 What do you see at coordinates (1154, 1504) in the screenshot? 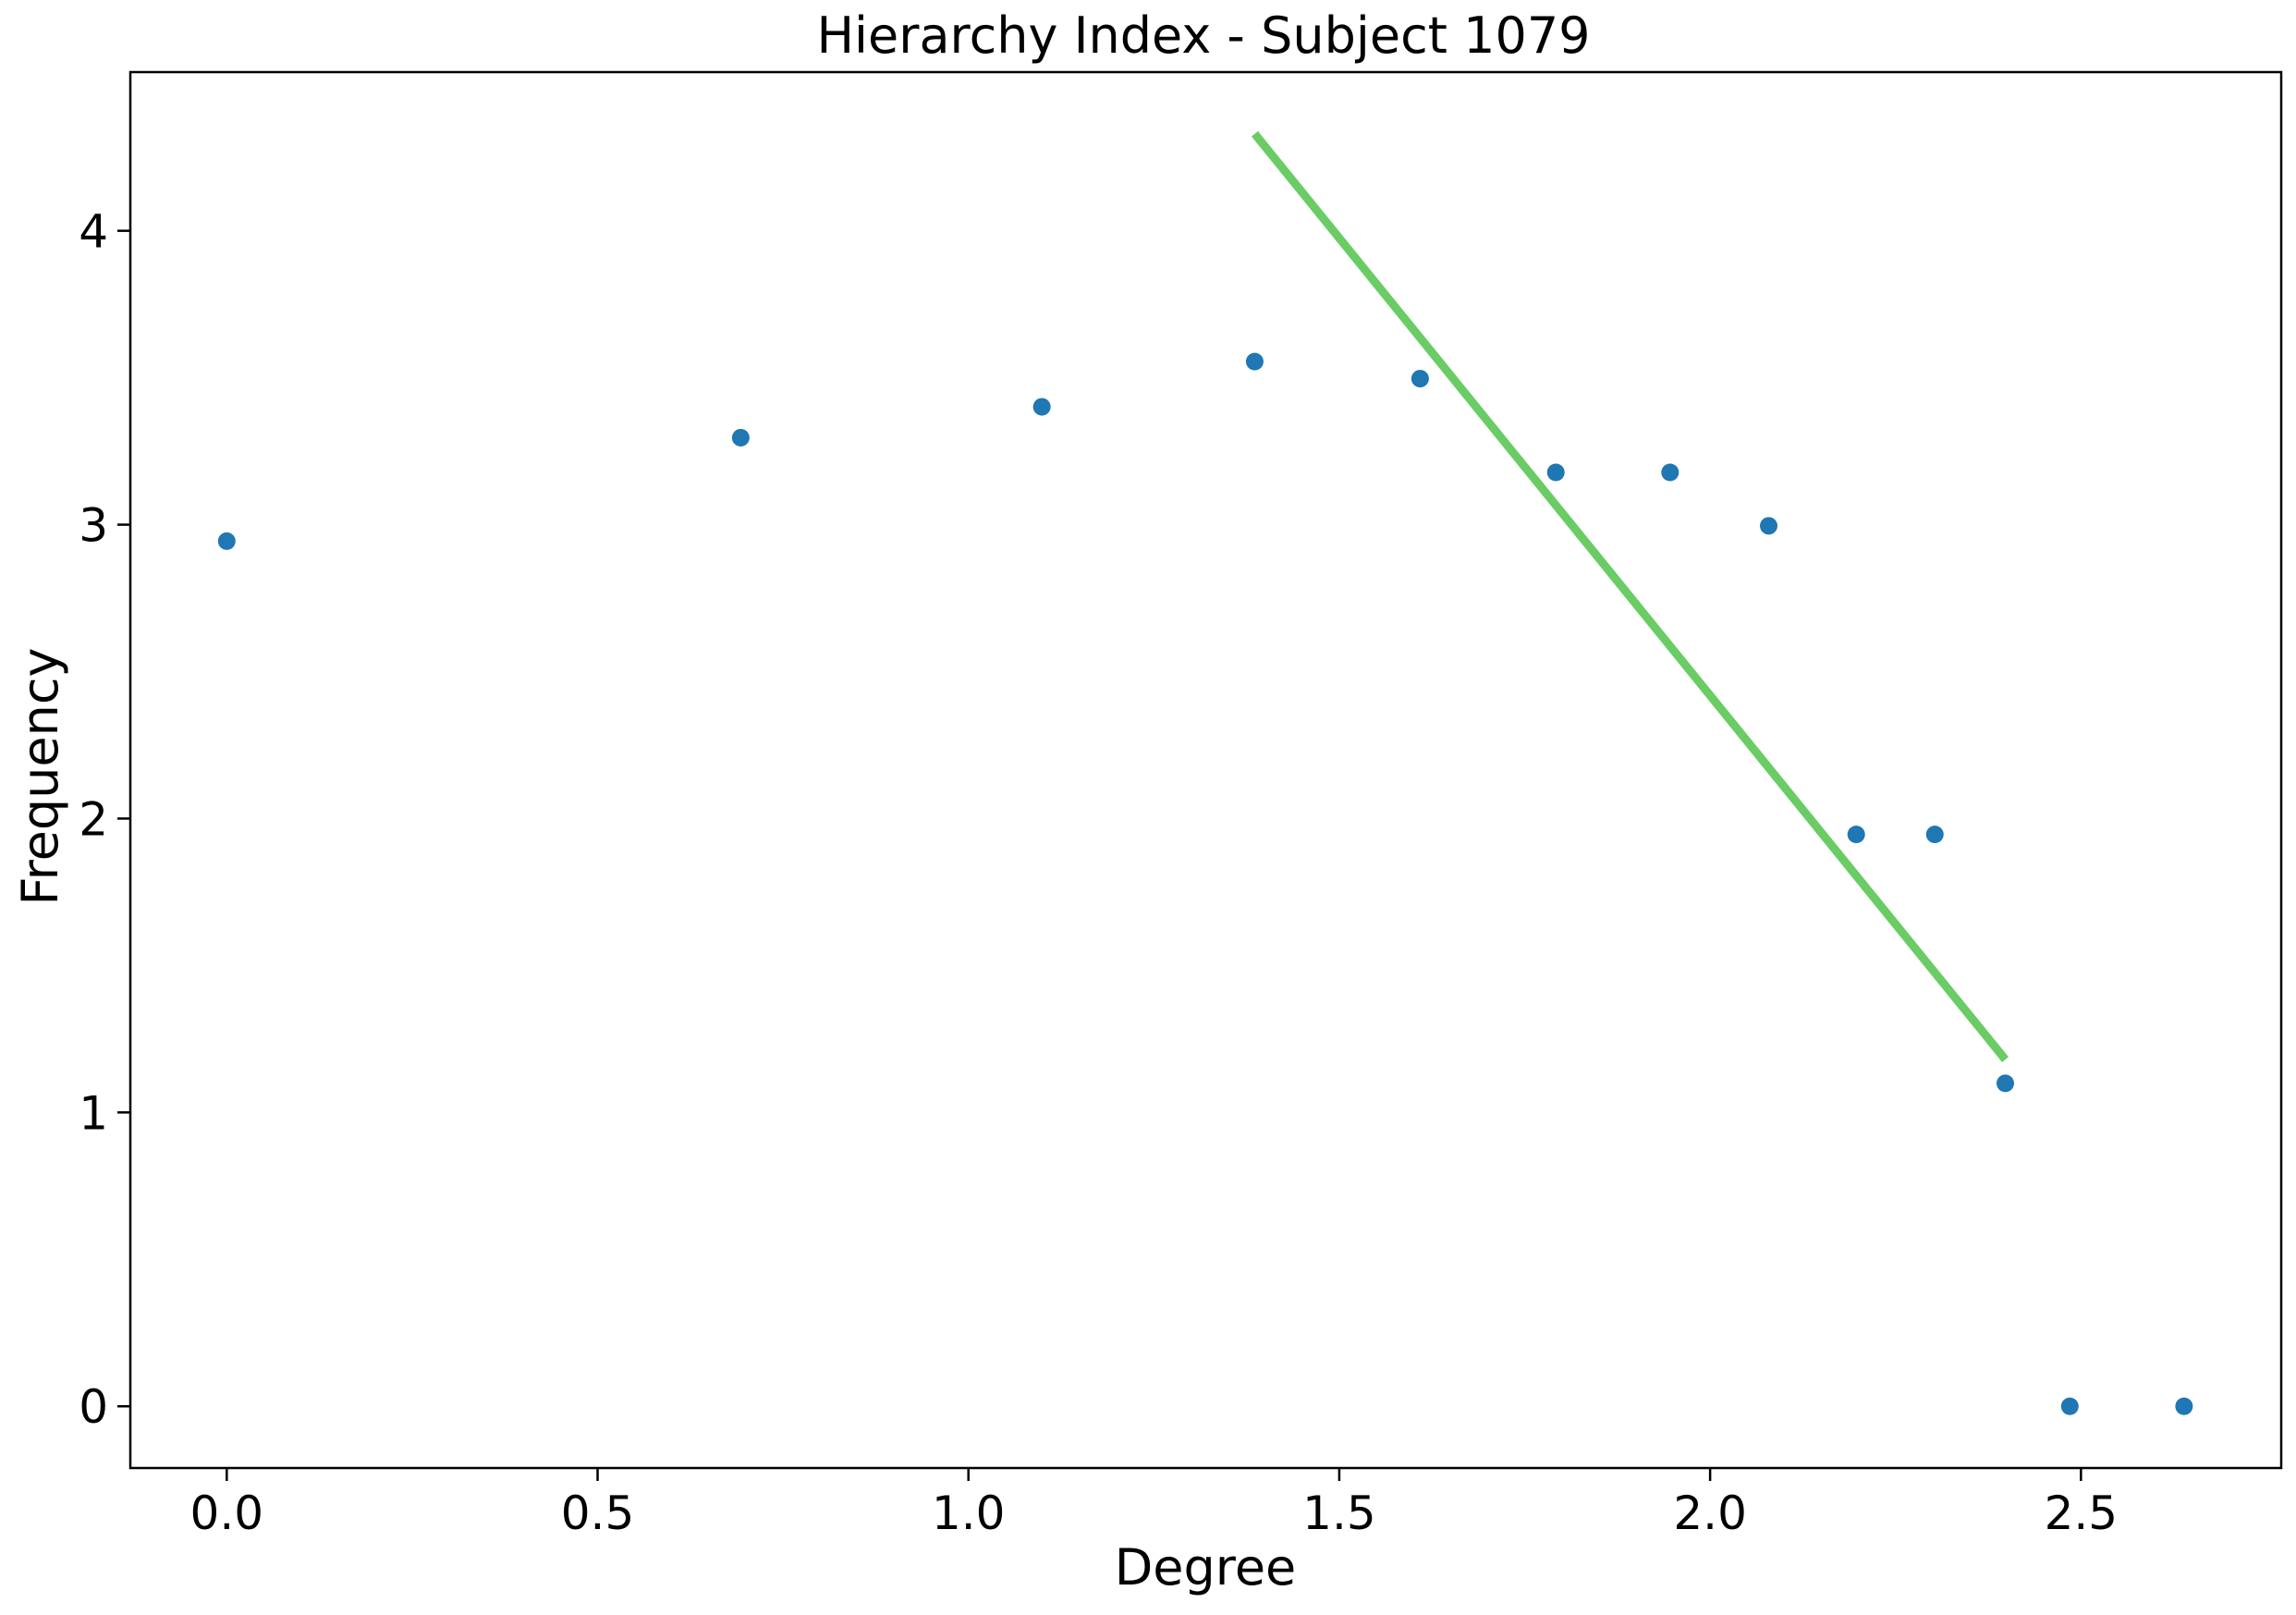
I see `x-axis: 0.0 0.5 1.0 1.5 2.0 2.5` at bounding box center [1154, 1504].